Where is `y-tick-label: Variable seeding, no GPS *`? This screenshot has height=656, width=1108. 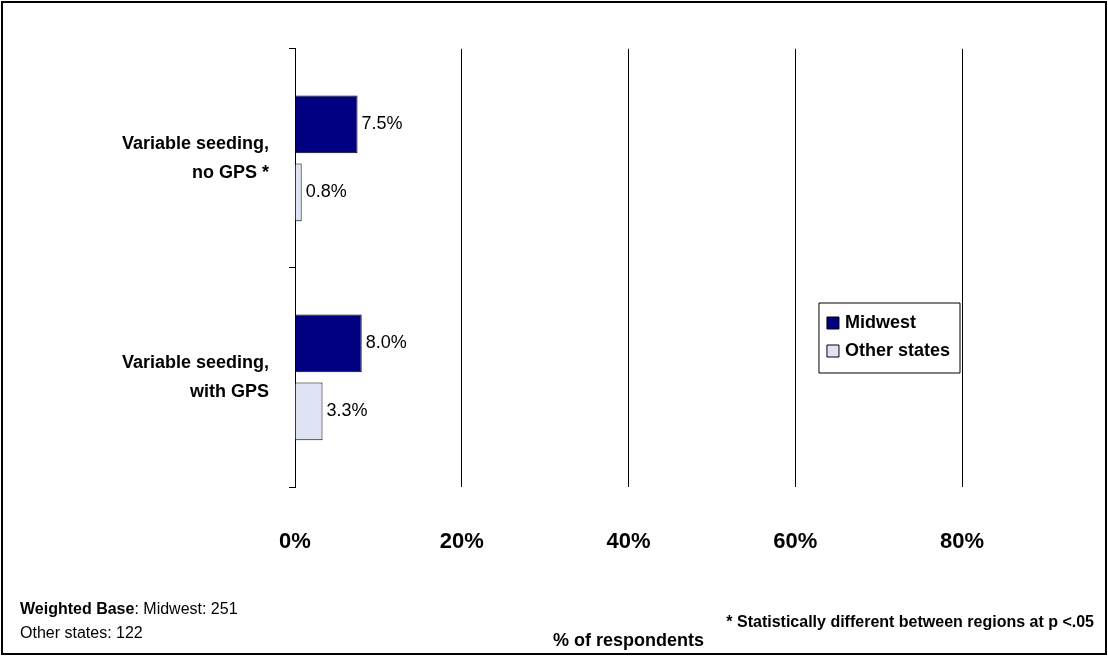
y-tick-label: Variable seeding, no GPS * is located at coordinates (195, 157).